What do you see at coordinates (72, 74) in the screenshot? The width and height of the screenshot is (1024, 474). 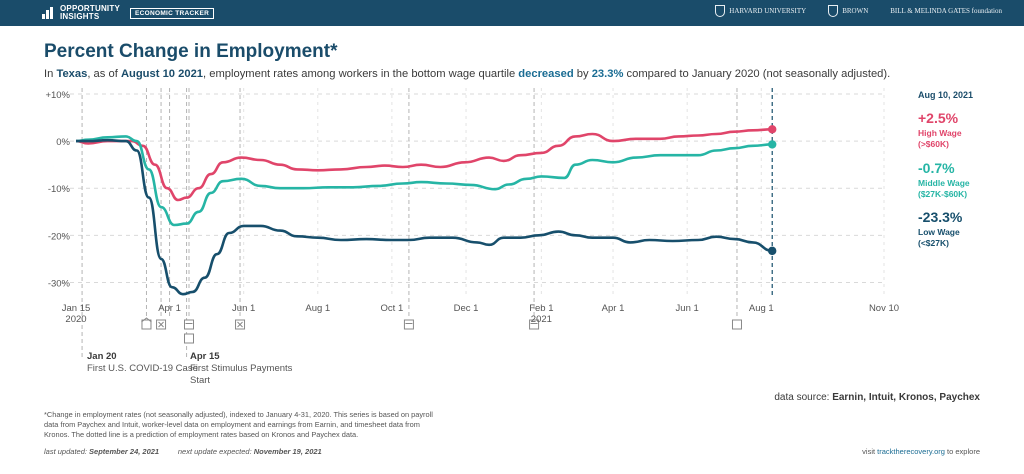 I see `subtitle-state: Texas` at bounding box center [72, 74].